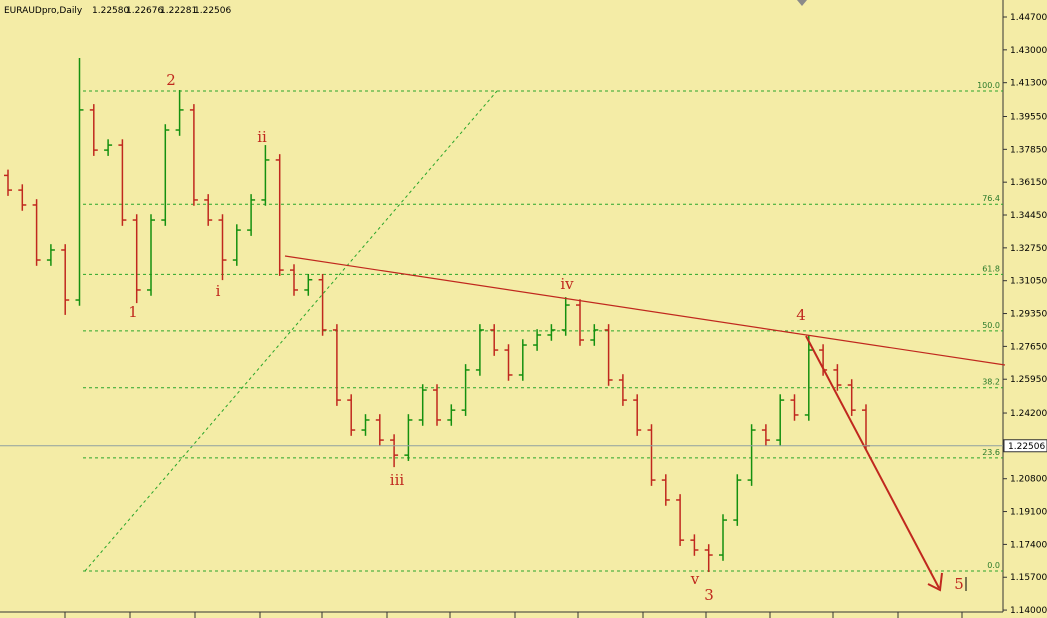 The image size is (1047, 618). I want to click on fib-level-label: 23.6, so click(991, 452).